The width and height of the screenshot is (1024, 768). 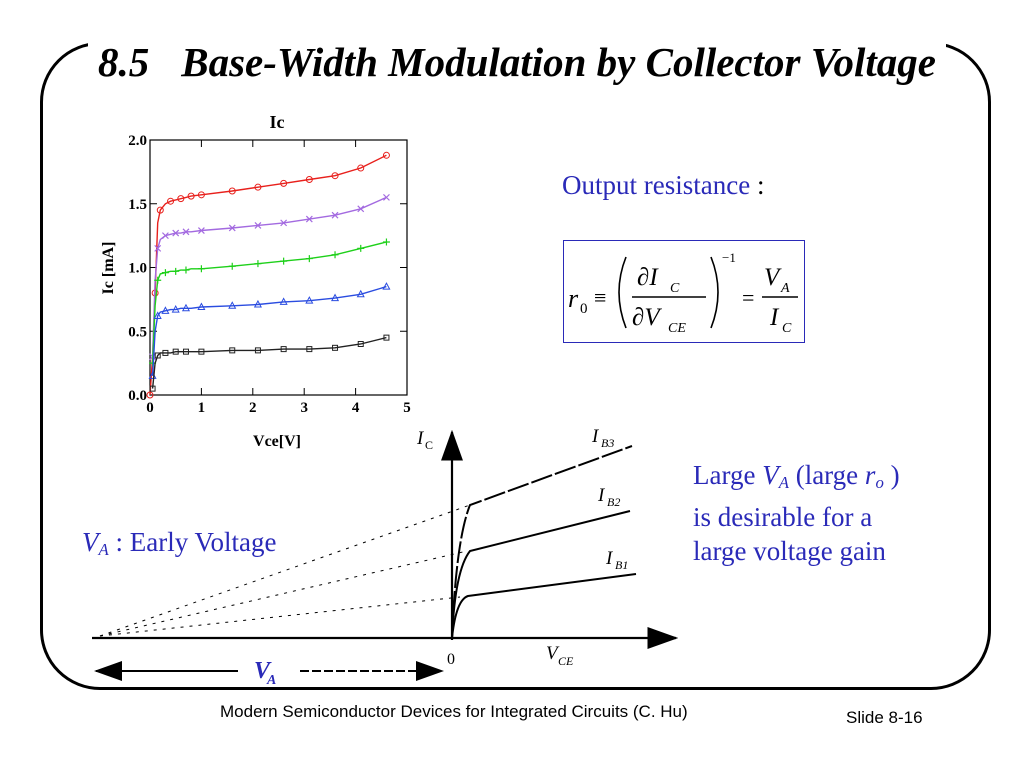 I want to click on formula-va: V, so click(x=773, y=277).